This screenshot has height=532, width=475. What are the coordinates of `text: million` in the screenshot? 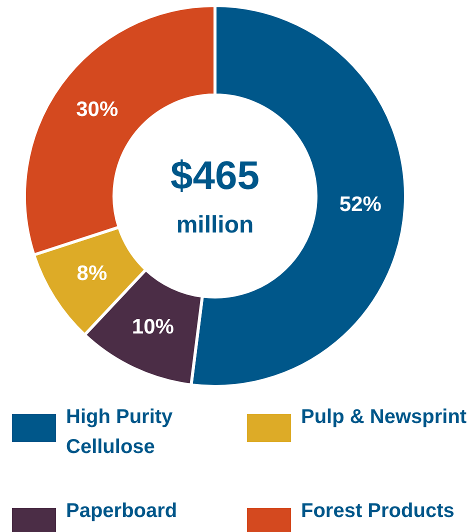 It's located at (215, 225).